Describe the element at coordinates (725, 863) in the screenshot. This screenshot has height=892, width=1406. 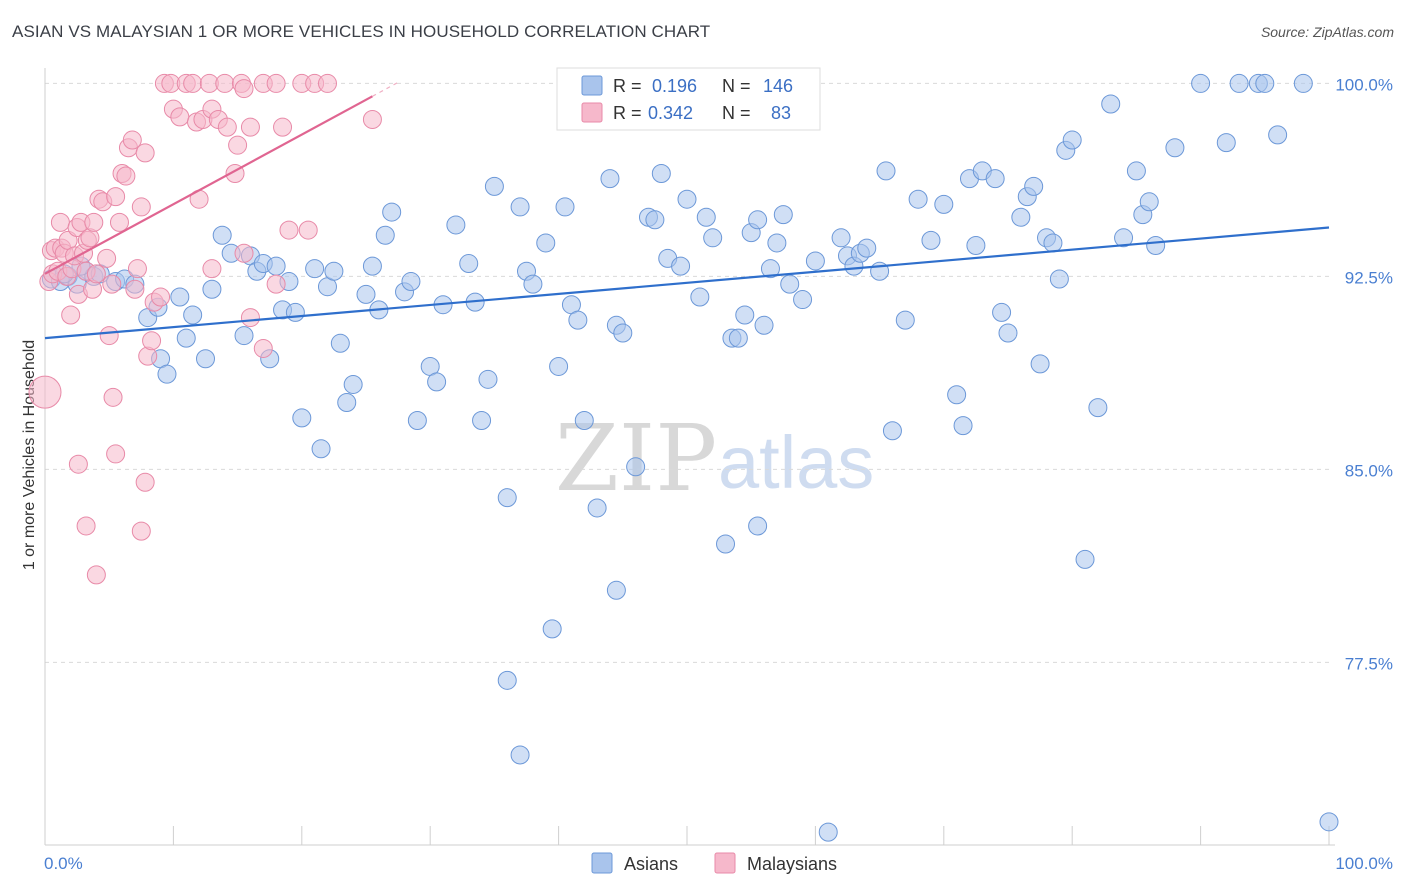
I see `bottom-legend-malay-swatch` at that location.